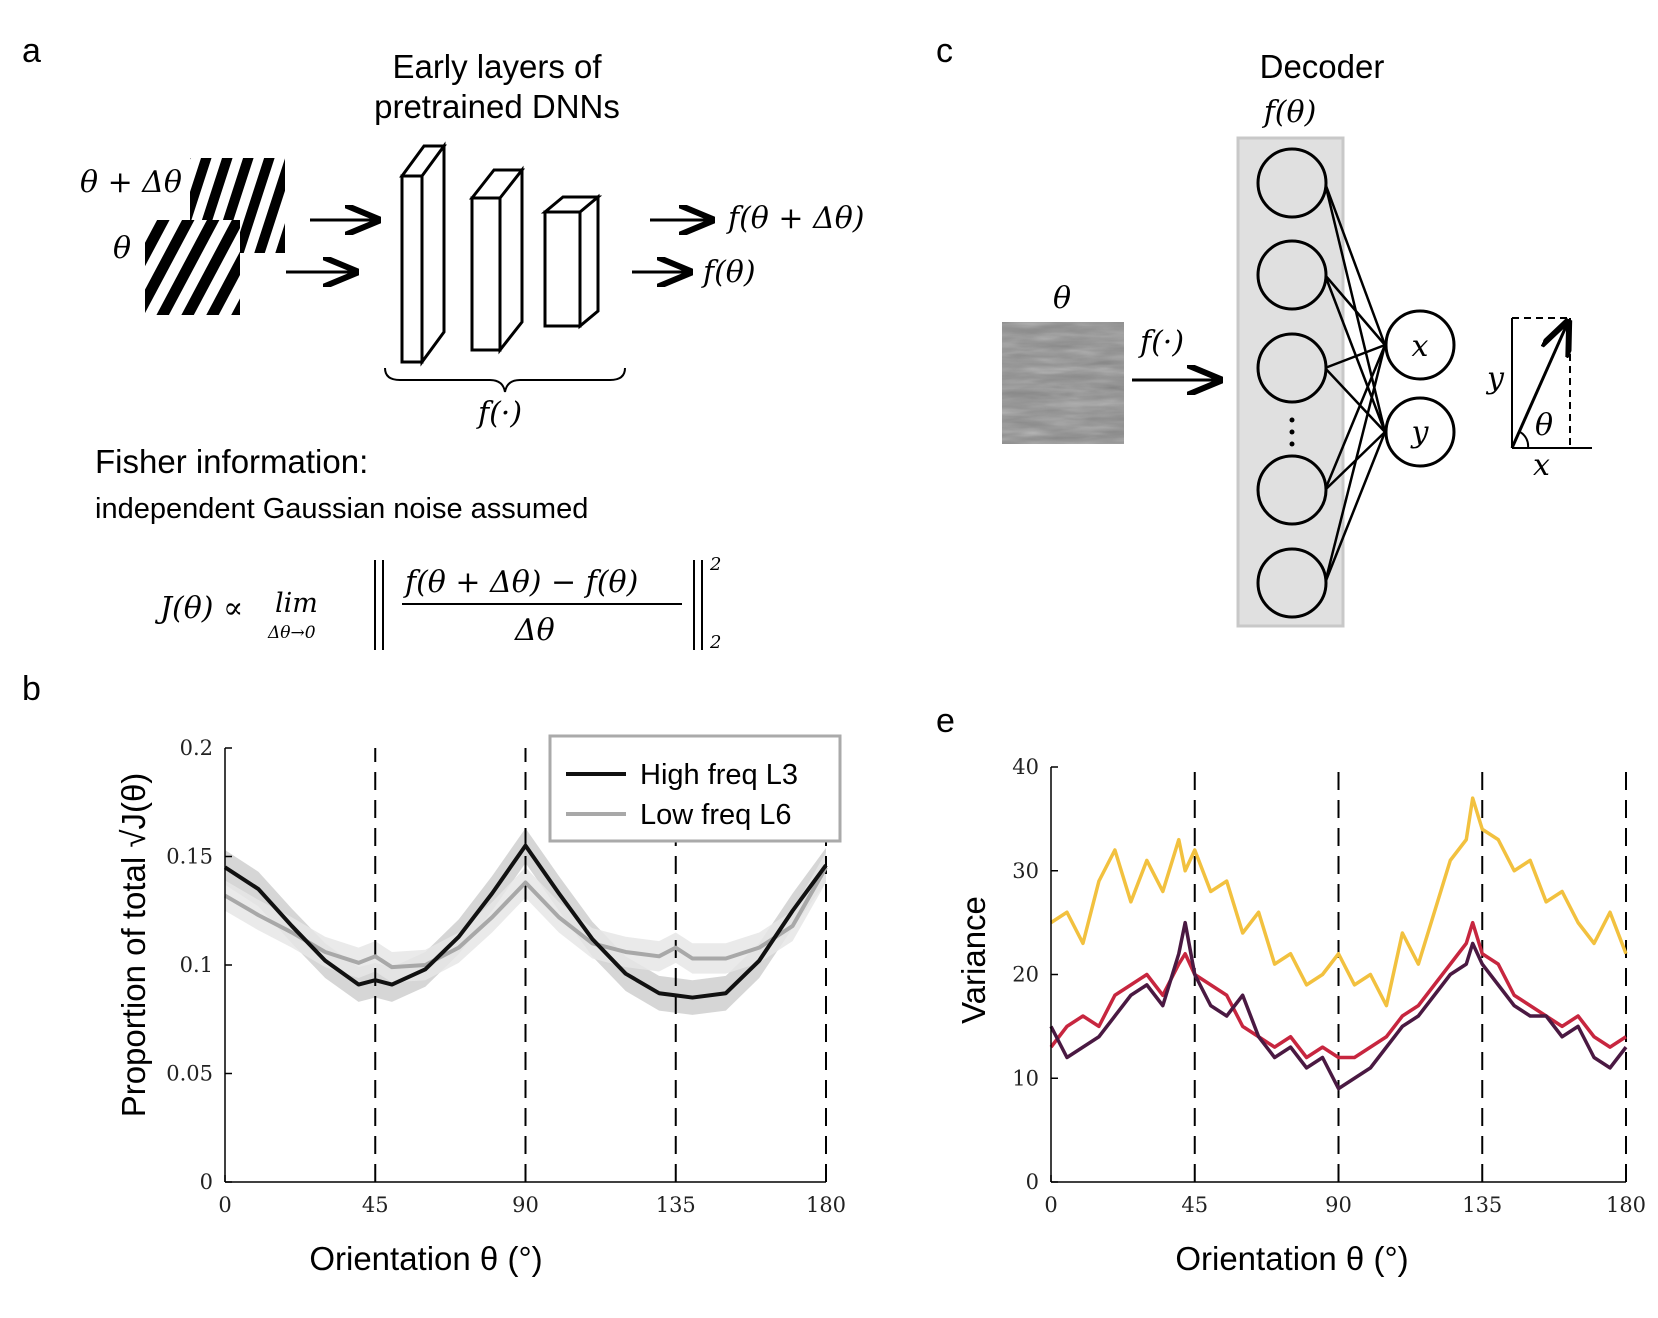 The height and width of the screenshot is (1318, 1658). I want to click on chart-b-dashed-lines, so click(600, 965).